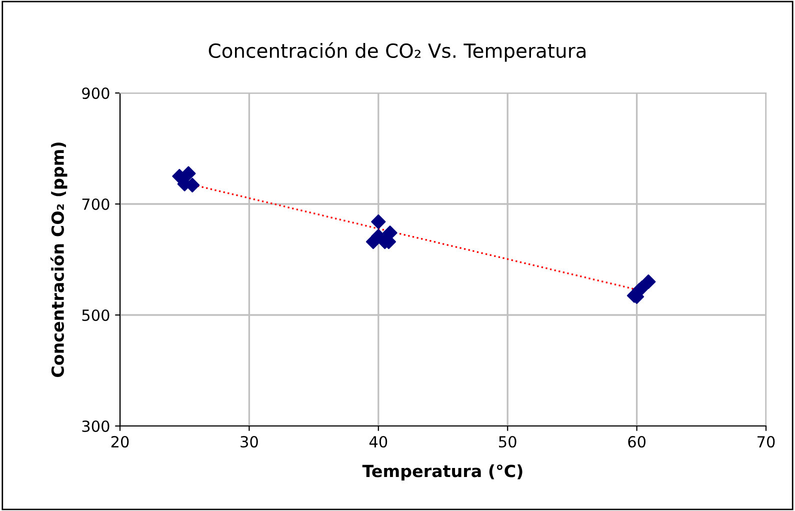 The width and height of the screenshot is (795, 511). I want to click on x-axis-title: Temperatura (°C), so click(442, 472).